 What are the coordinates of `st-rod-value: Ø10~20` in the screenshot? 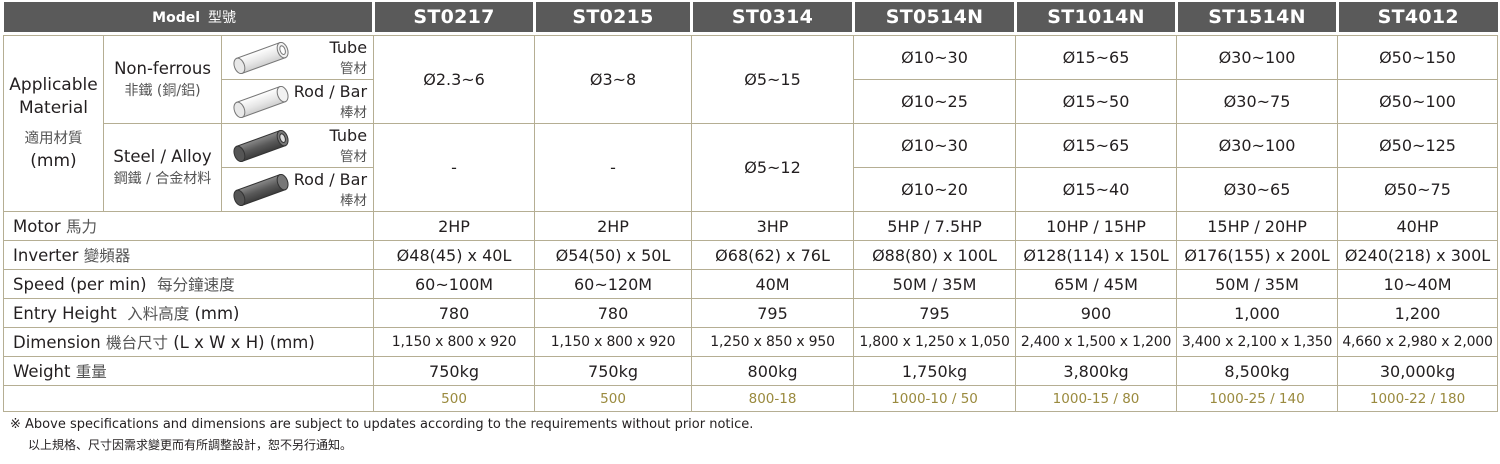 It's located at (935, 189).